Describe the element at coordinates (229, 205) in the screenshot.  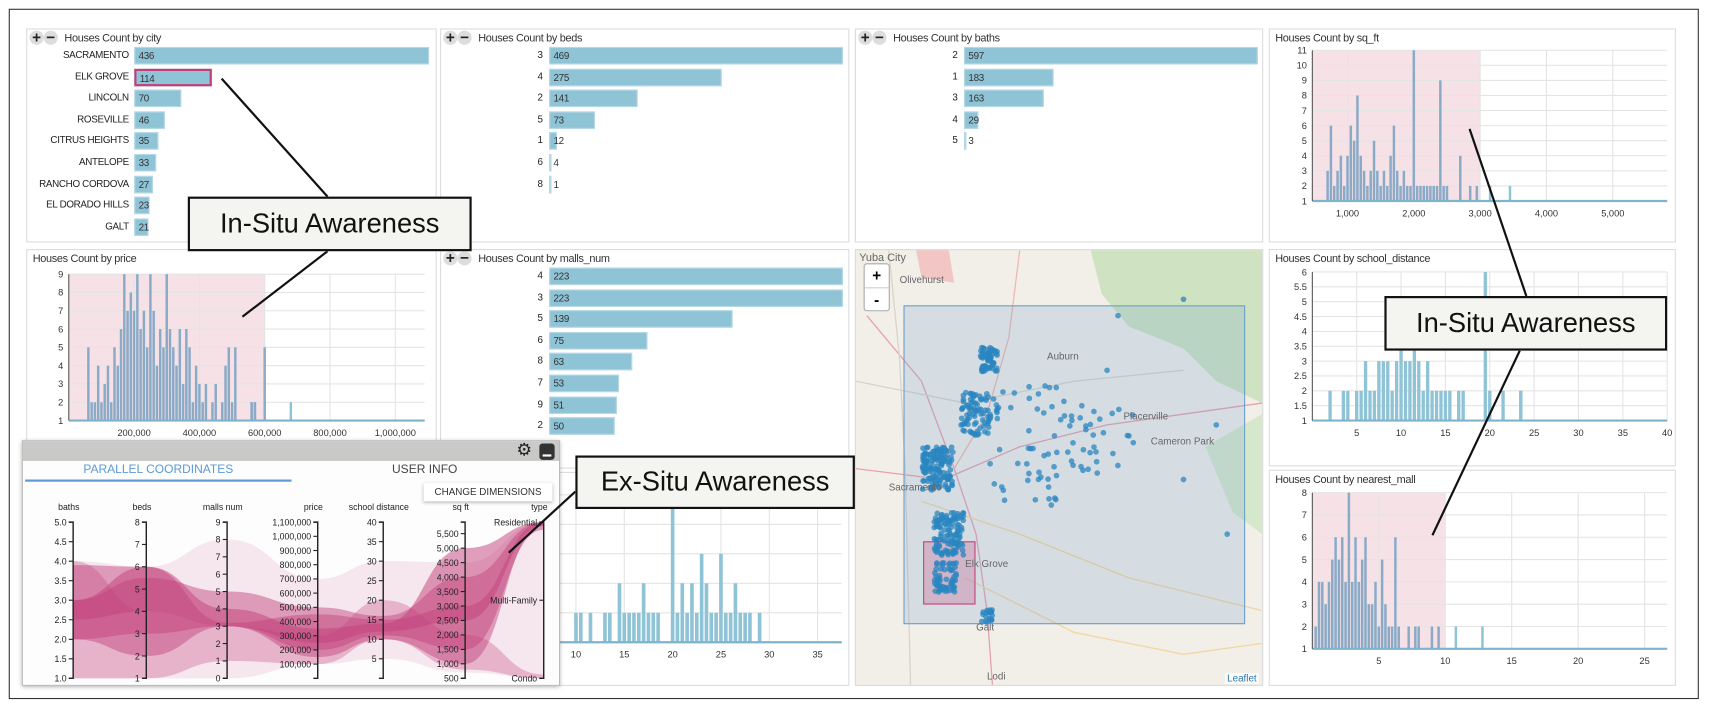
I see `bar-row: EL DORADO HILLS 23` at that location.